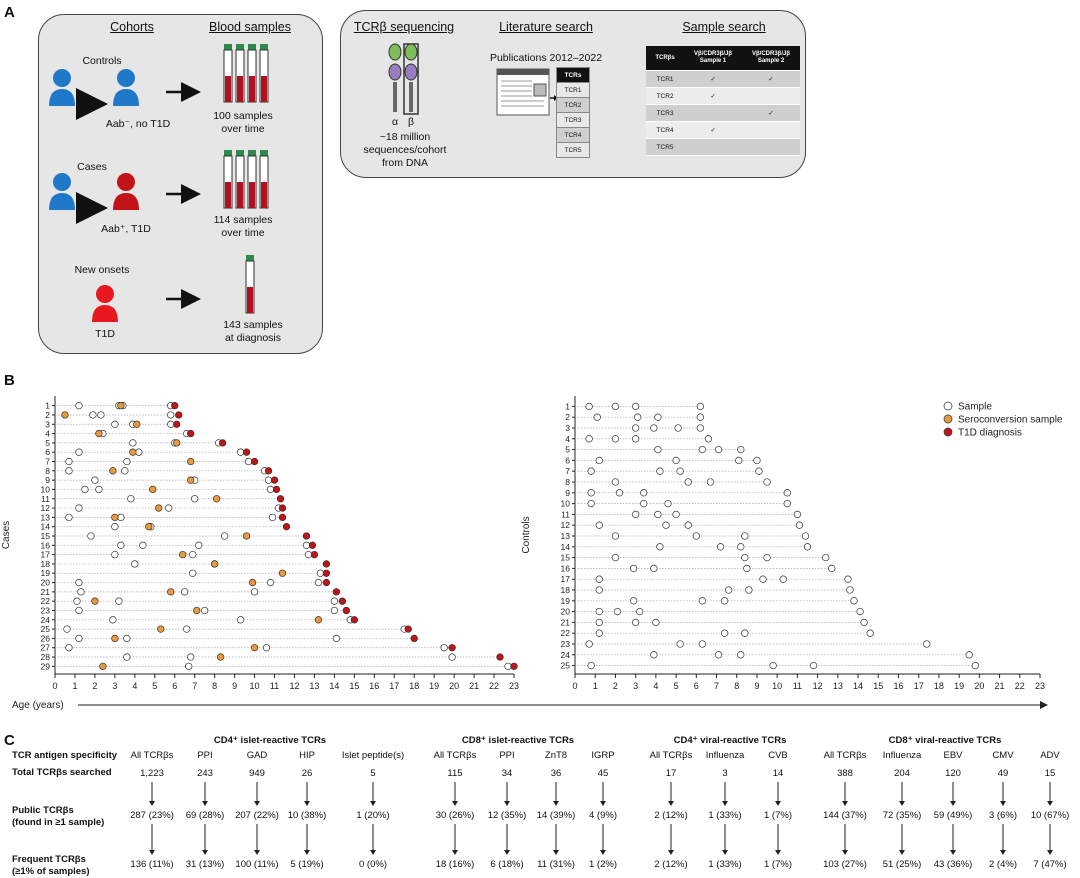 Image resolution: width=1080 pixels, height=878 pixels. I want to click on publications-label: Publications 2012–2022, so click(546, 58).